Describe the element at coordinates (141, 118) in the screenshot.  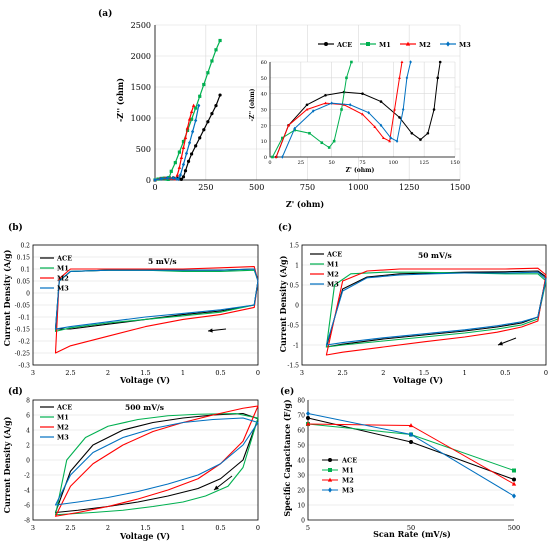
I see `panel-a-ytick: 1000` at that location.